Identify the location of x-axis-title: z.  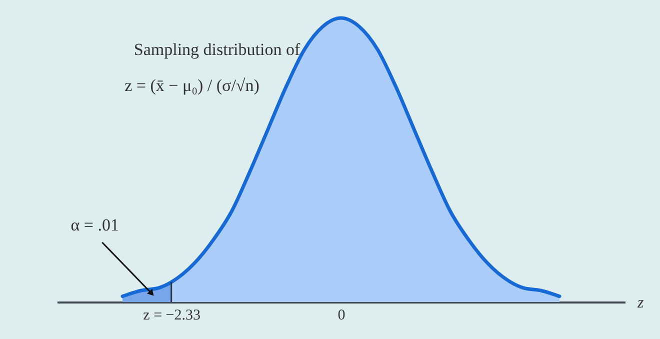
(640, 303).